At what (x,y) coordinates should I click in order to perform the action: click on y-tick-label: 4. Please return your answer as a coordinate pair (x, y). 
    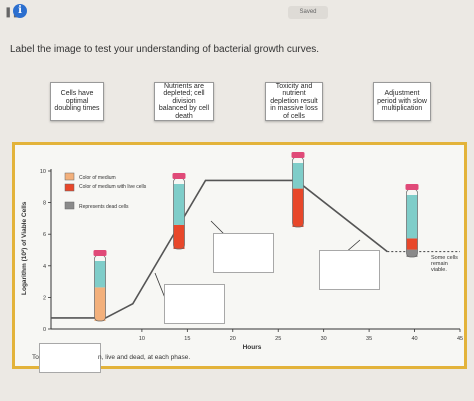
    Looking at the image, I should click on (44, 267).